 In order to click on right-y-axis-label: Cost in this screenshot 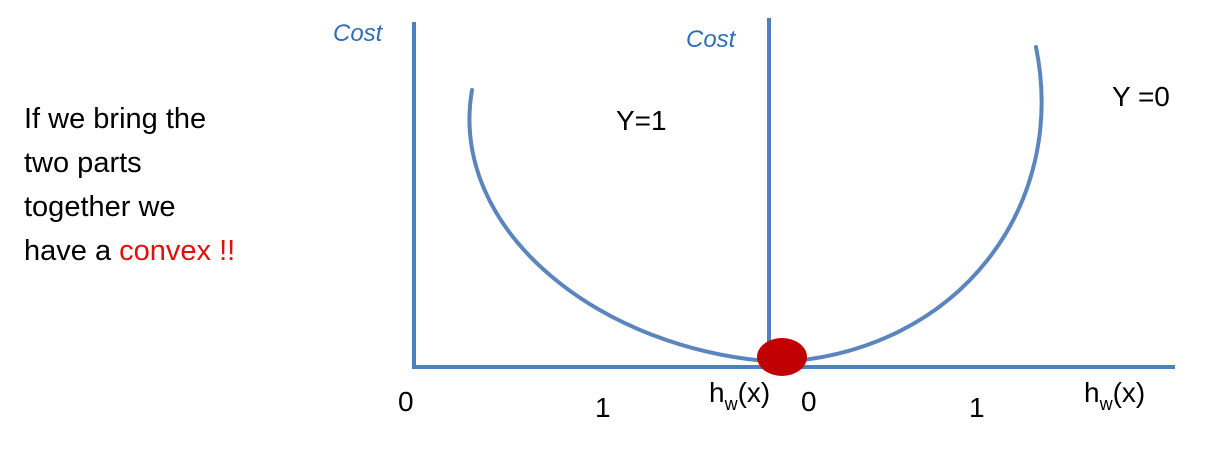, I will do `click(711, 39)`.